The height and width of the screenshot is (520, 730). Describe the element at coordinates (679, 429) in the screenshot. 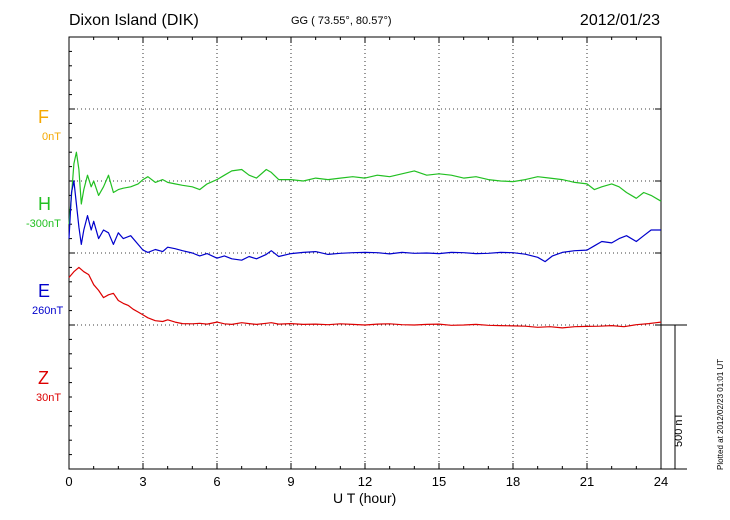

I see `scale-bar-label: 500 nT` at that location.